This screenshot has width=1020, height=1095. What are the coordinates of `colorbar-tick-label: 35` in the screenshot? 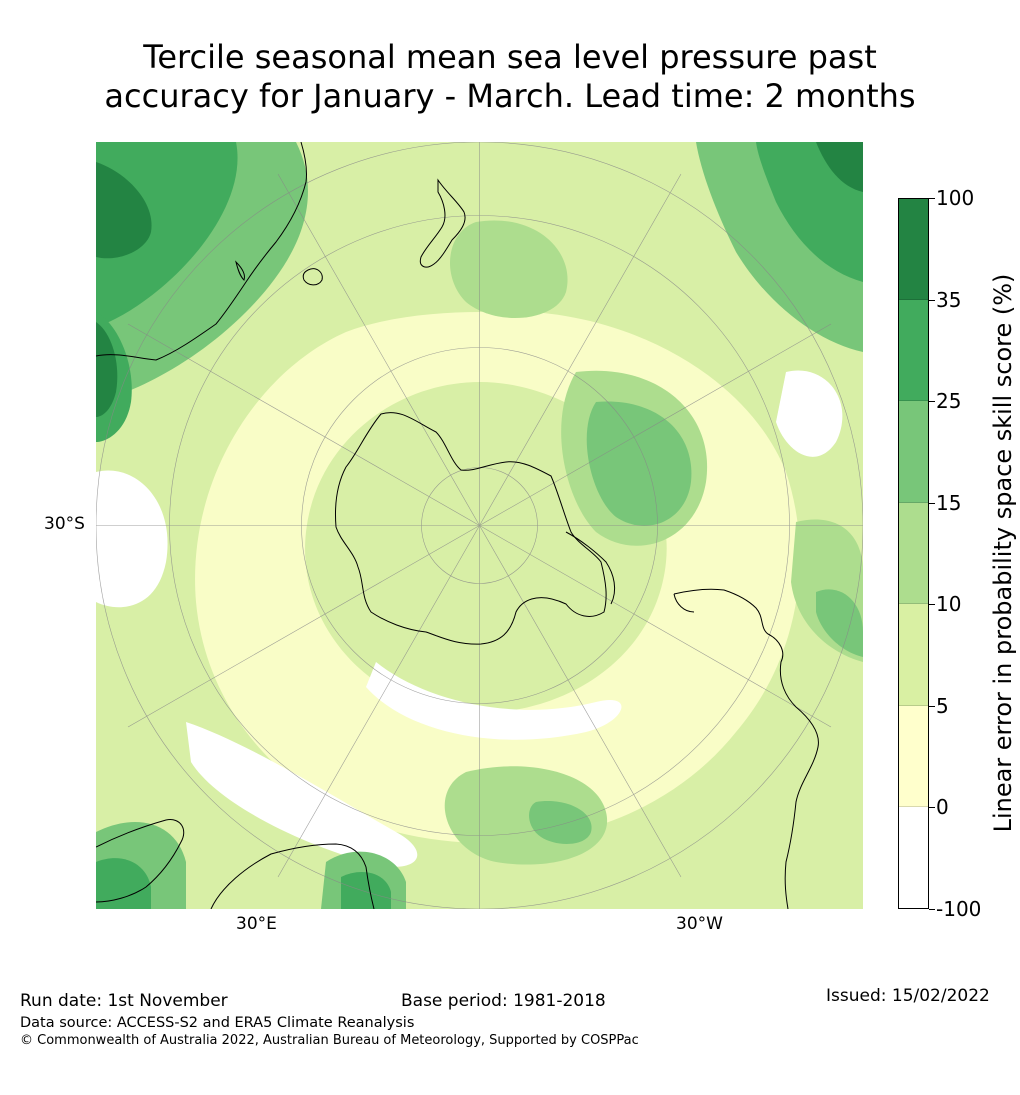 It's located at (949, 300).